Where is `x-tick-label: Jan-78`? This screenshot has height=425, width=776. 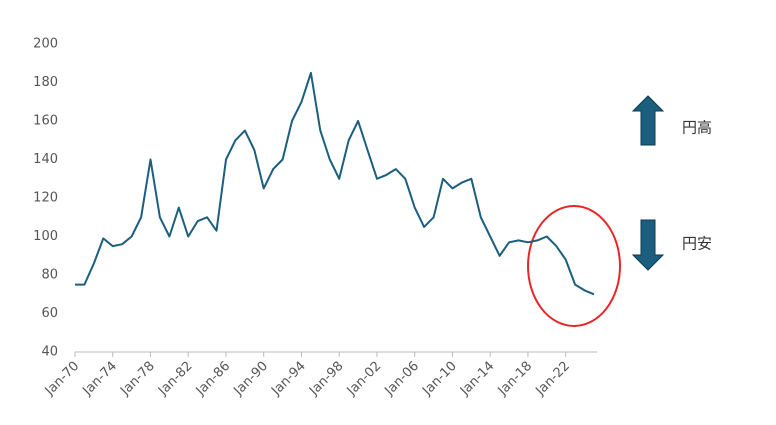 x-tick-label: Jan-78 is located at coordinates (137, 379).